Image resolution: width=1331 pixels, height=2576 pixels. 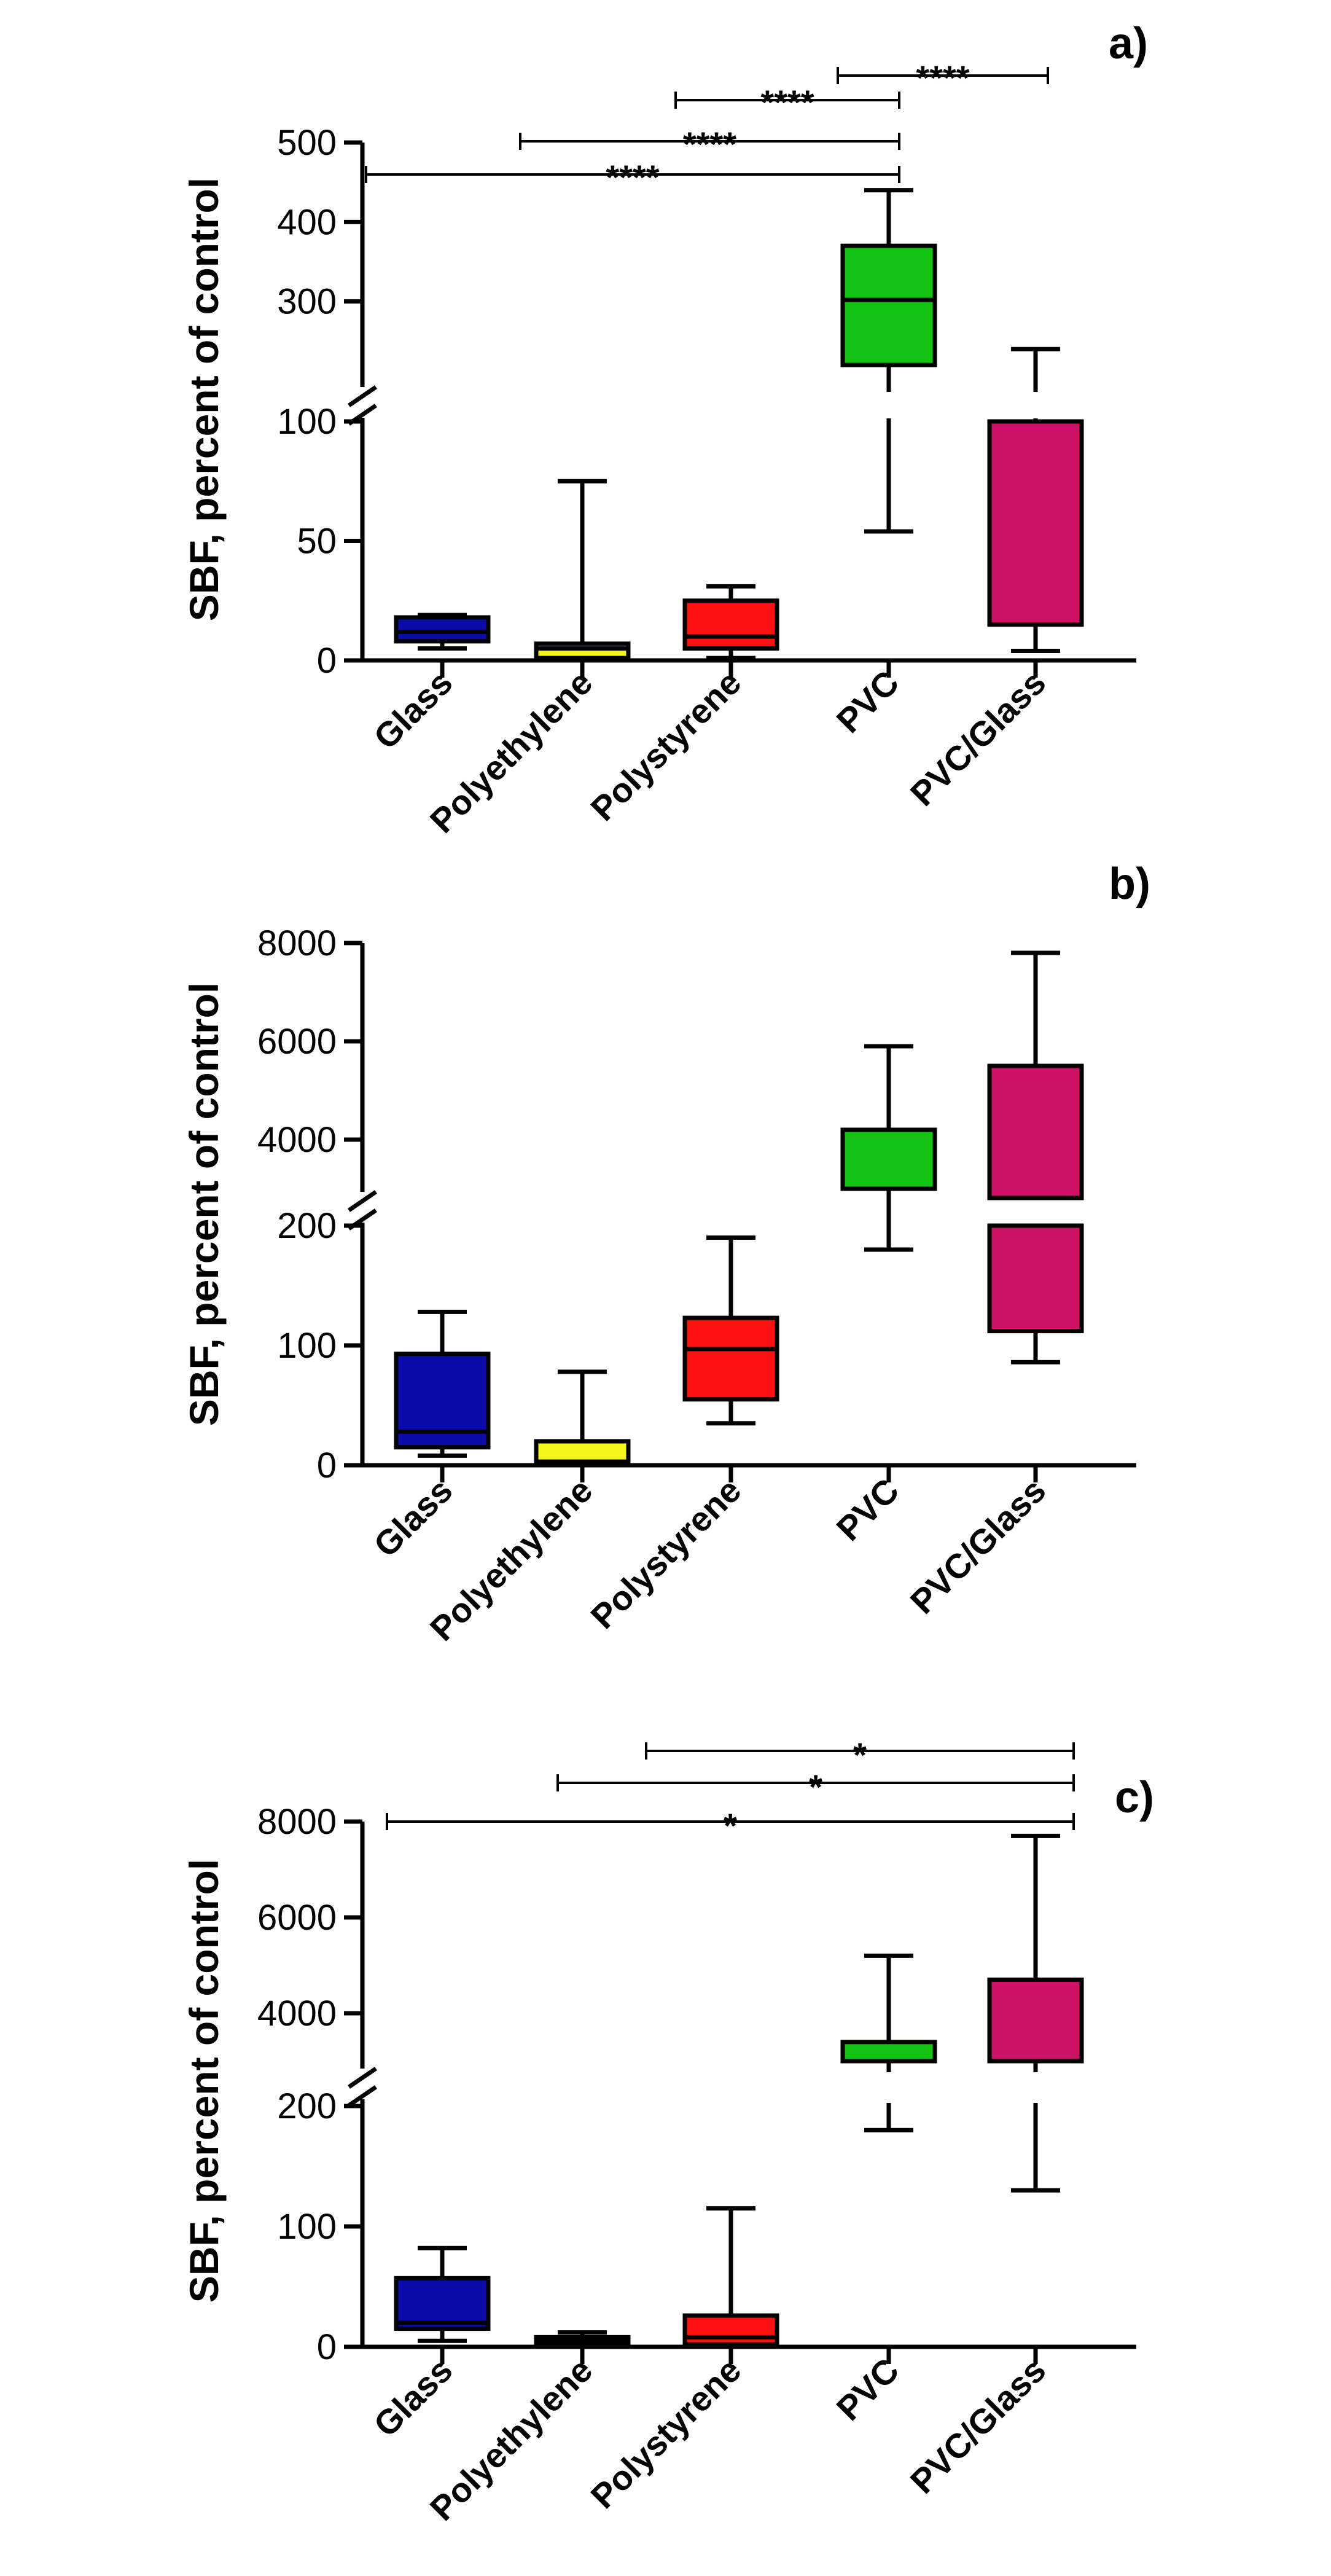 What do you see at coordinates (1129, 884) in the screenshot?
I see `panel-label: b)` at bounding box center [1129, 884].